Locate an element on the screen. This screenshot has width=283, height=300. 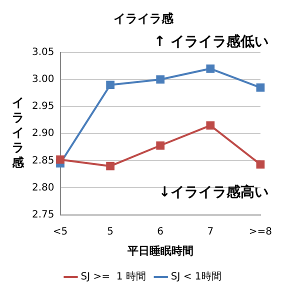
chart-title: イライラ感 is located at coordinates (144, 18).